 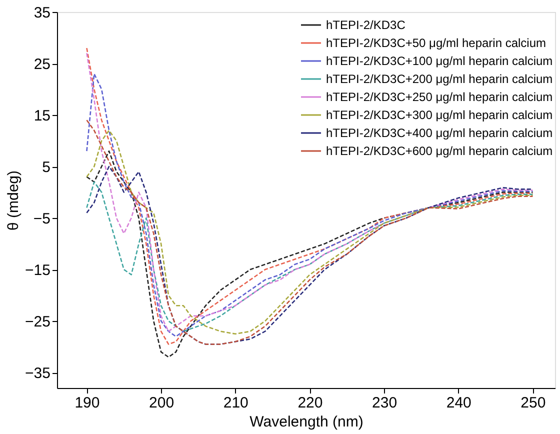 What do you see at coordinates (439, 133) in the screenshot?
I see `legend-label: hTEPI-2/KD3C+400 μg/ml heparin calcium` at bounding box center [439, 133].